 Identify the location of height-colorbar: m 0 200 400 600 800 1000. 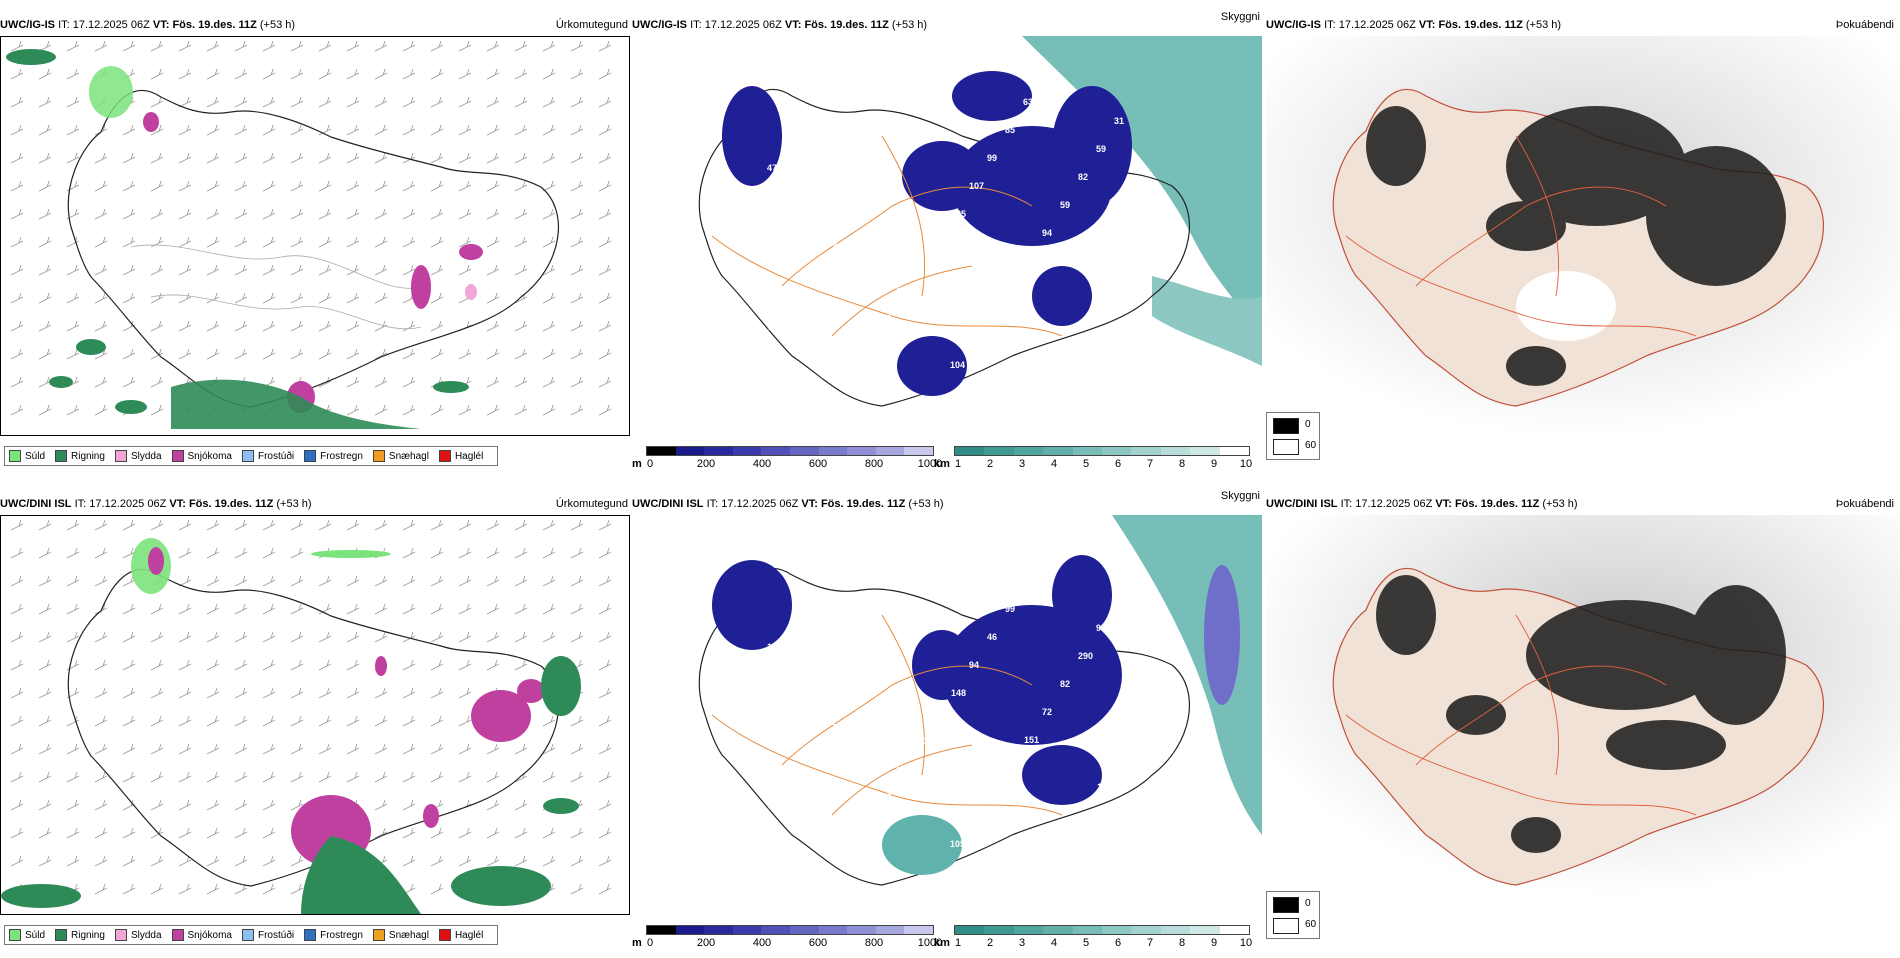
(787, 462).